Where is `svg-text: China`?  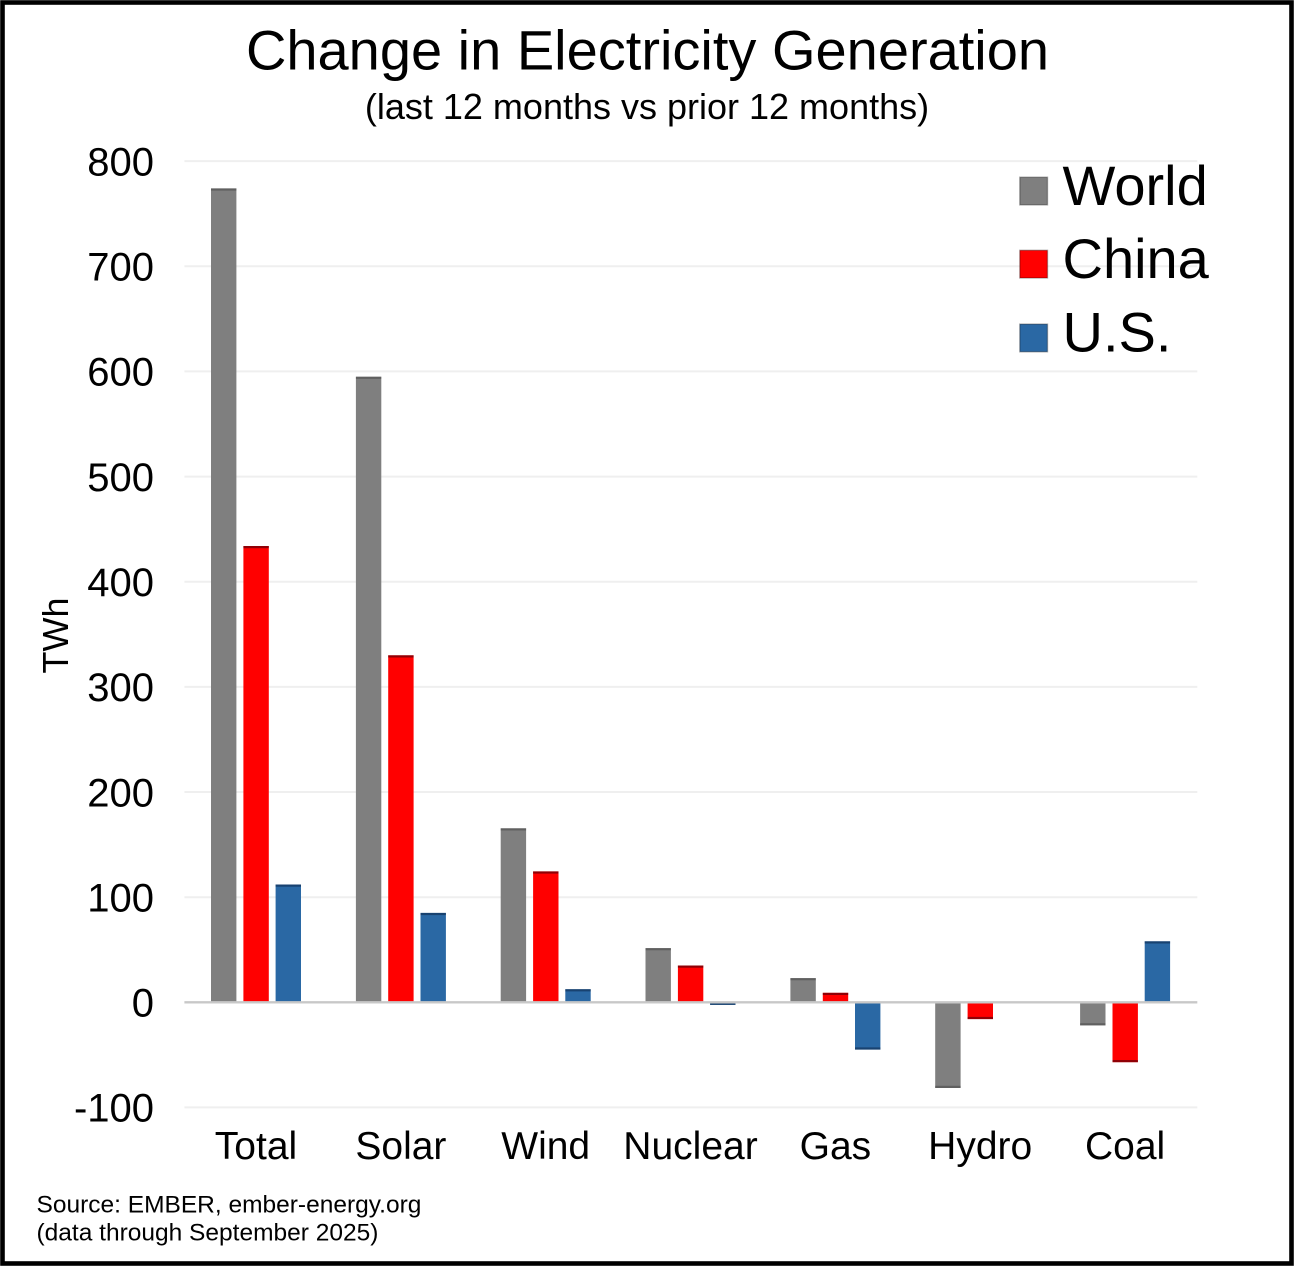 svg-text: China is located at coordinates (1136, 258).